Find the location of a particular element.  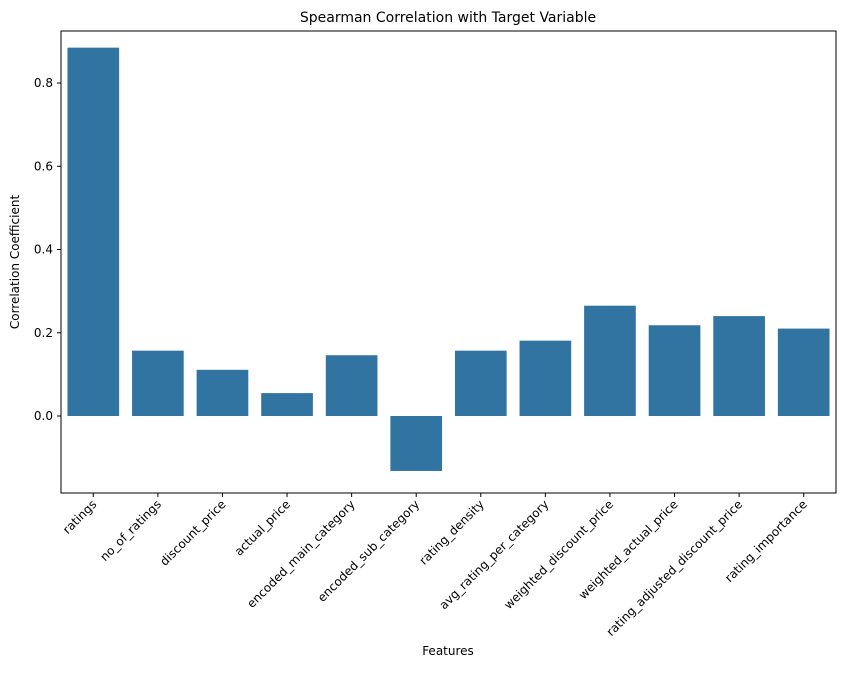

bar-weighted-discount-price is located at coordinates (610, 360).